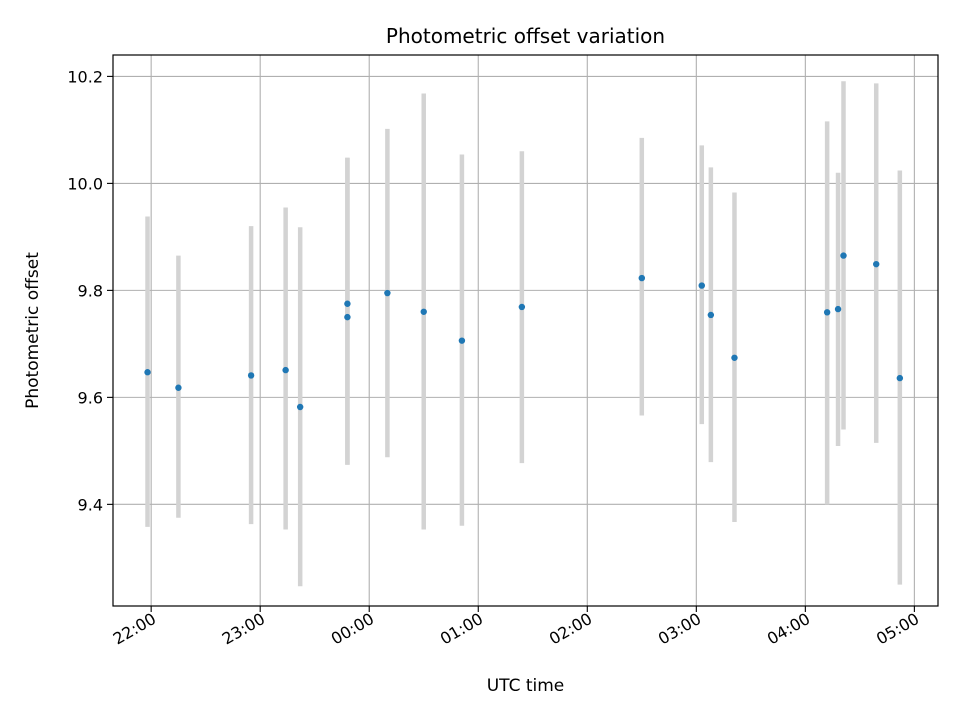 This screenshot has width=960, height=720. What do you see at coordinates (134, 629) in the screenshot?
I see `x-tick-label: 22:00` at bounding box center [134, 629].